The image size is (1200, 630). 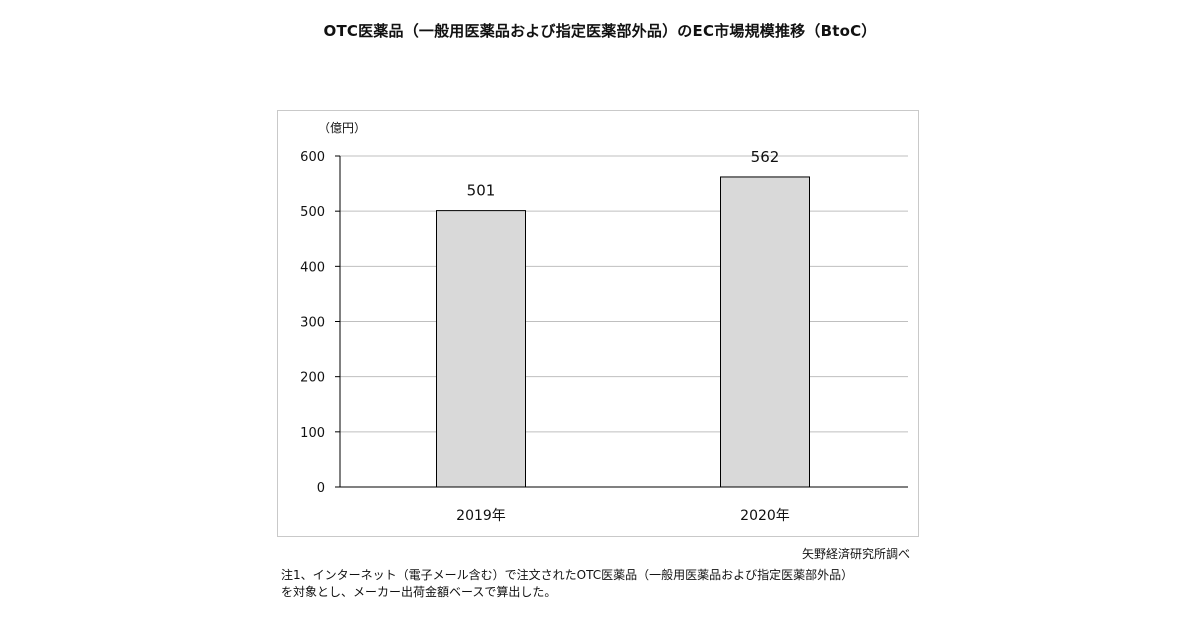 What do you see at coordinates (312, 157) in the screenshot?
I see `y-tick-label: 600` at bounding box center [312, 157].